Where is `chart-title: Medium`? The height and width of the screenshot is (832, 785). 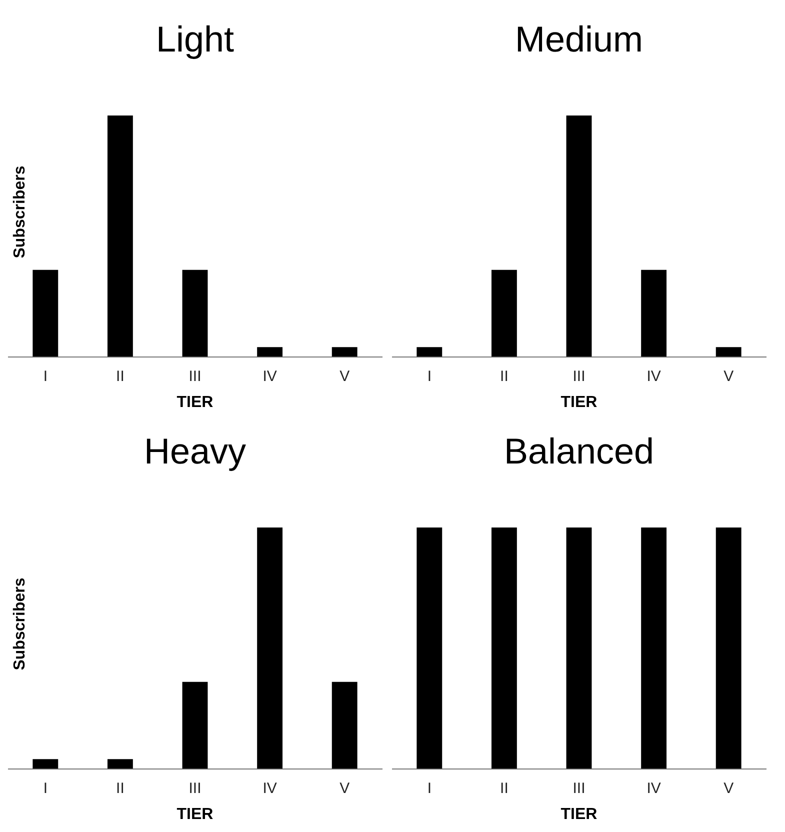
chart-title: Medium is located at coordinates (579, 39).